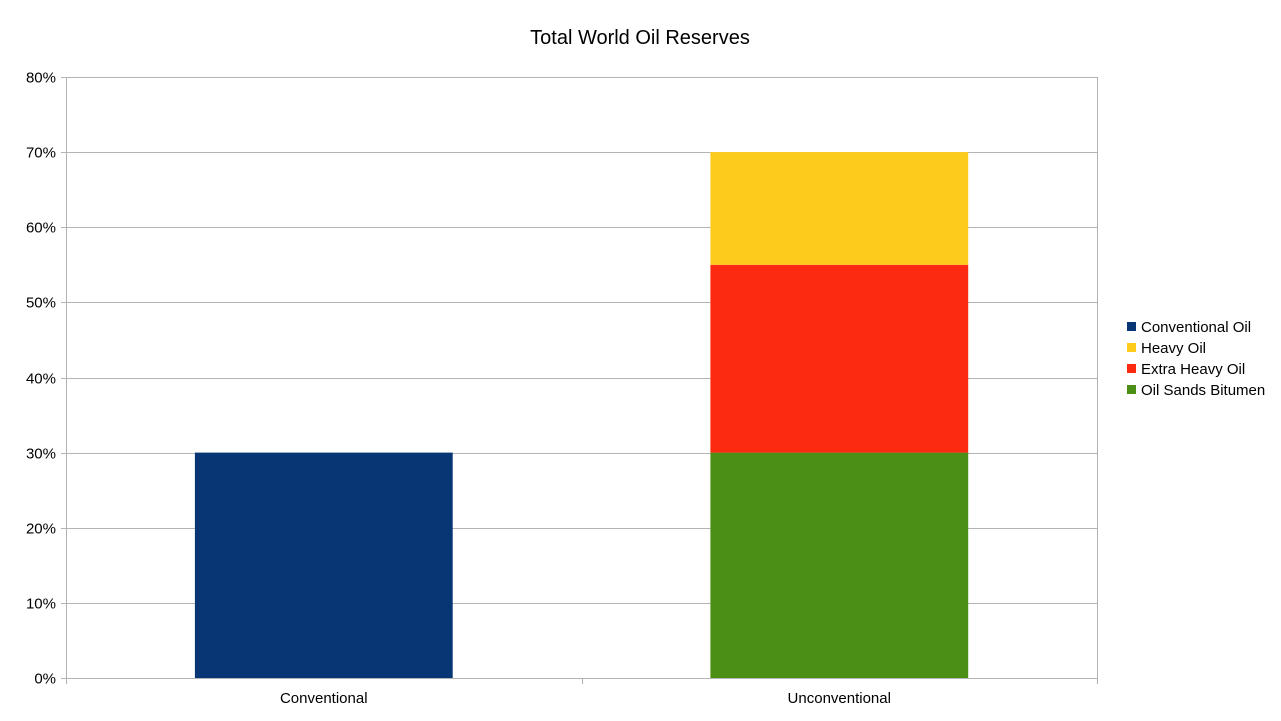 This screenshot has width=1281, height=721. I want to click on legend-label: Heavy Oil, so click(1173, 348).